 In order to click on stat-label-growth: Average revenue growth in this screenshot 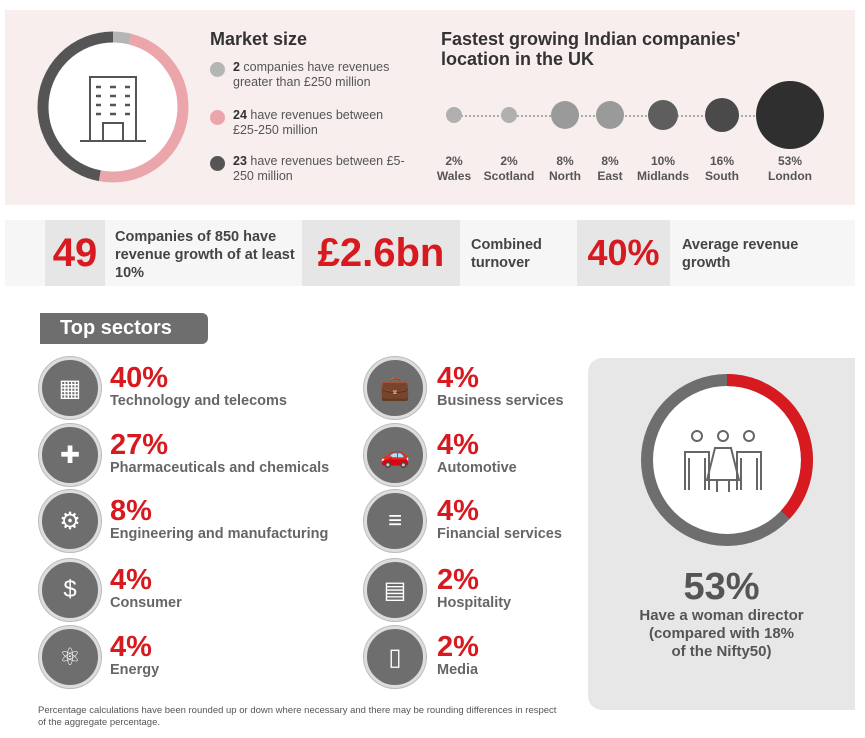, I will do `click(740, 254)`.